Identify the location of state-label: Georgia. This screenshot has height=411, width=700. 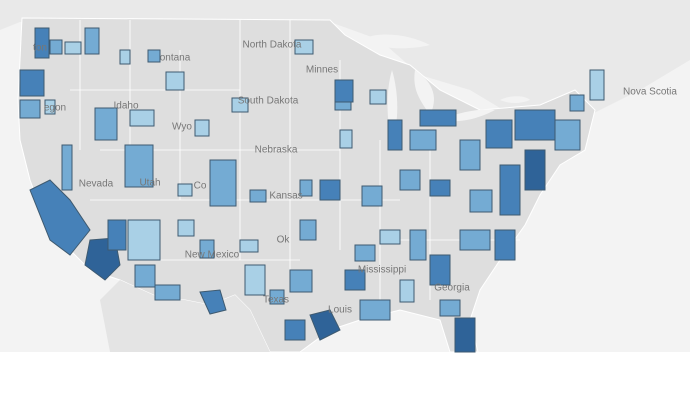
(452, 288).